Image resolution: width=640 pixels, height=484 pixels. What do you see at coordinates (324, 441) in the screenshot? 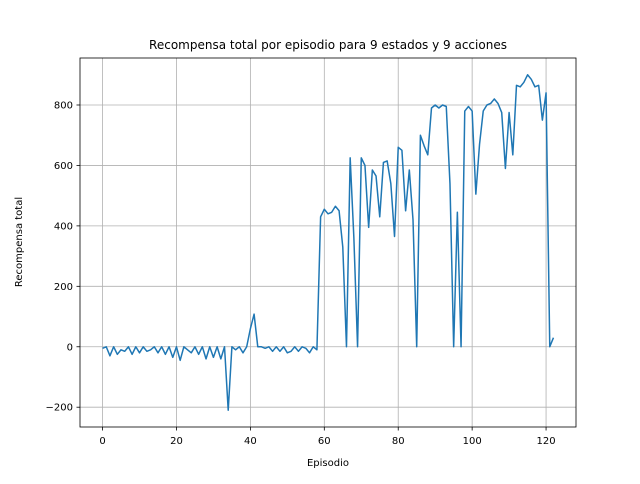
I see `x-tick-label: 60` at bounding box center [324, 441].